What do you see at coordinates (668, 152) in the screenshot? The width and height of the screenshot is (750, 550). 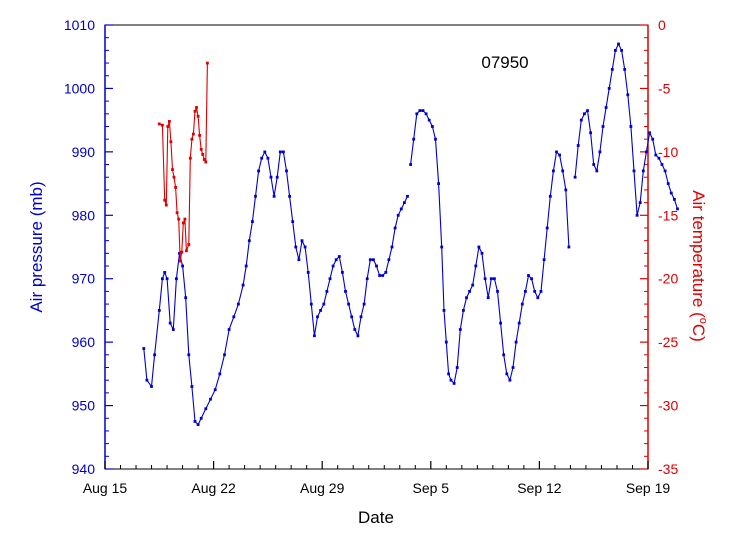 I see `right-tick-label: -10` at bounding box center [668, 152].